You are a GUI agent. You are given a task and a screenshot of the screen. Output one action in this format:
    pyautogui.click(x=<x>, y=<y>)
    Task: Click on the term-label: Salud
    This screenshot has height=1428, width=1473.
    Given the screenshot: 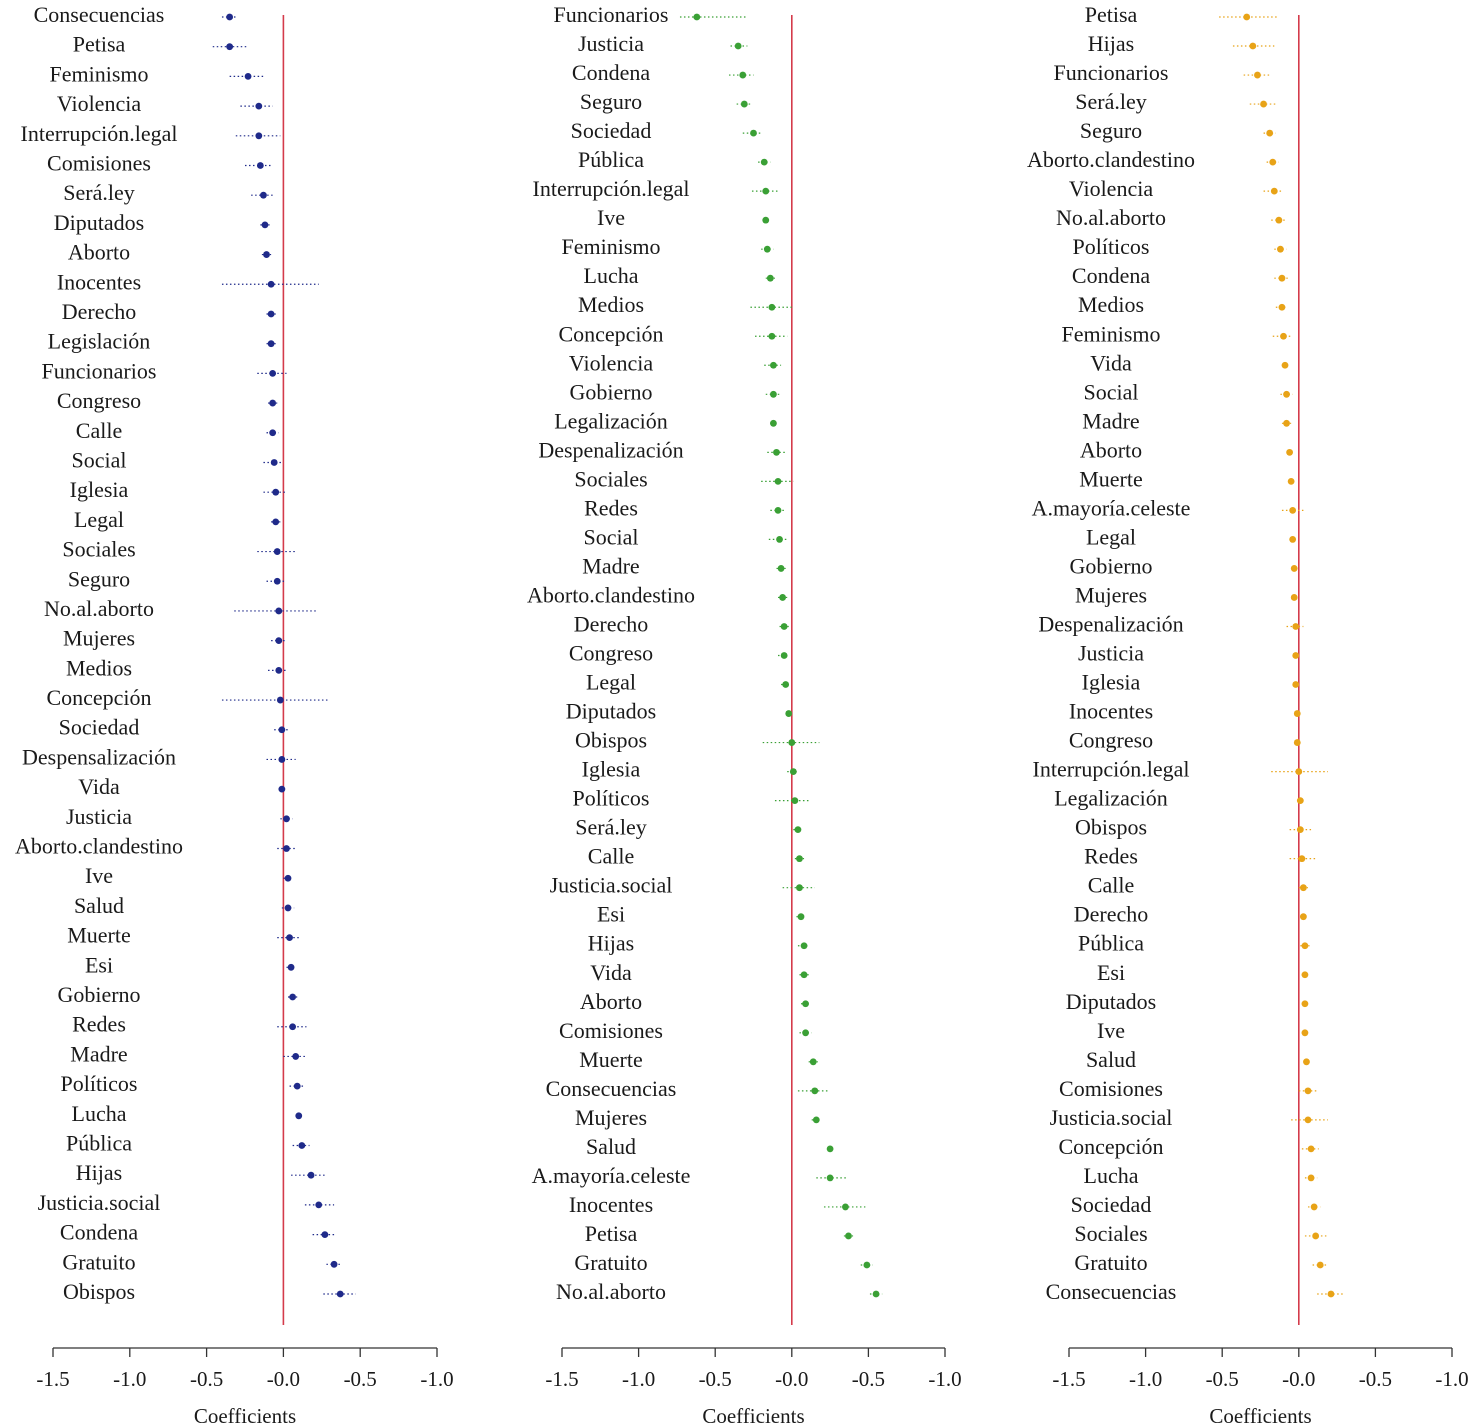 What is the action you would take?
    pyautogui.click(x=1111, y=1059)
    